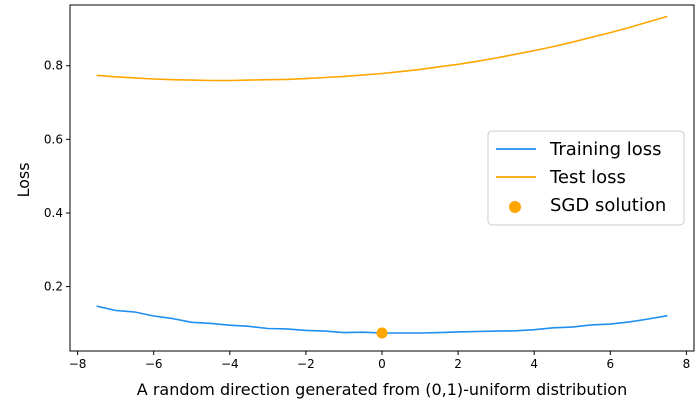  I want to click on y-tick-label: 0.2, so click(53, 287).